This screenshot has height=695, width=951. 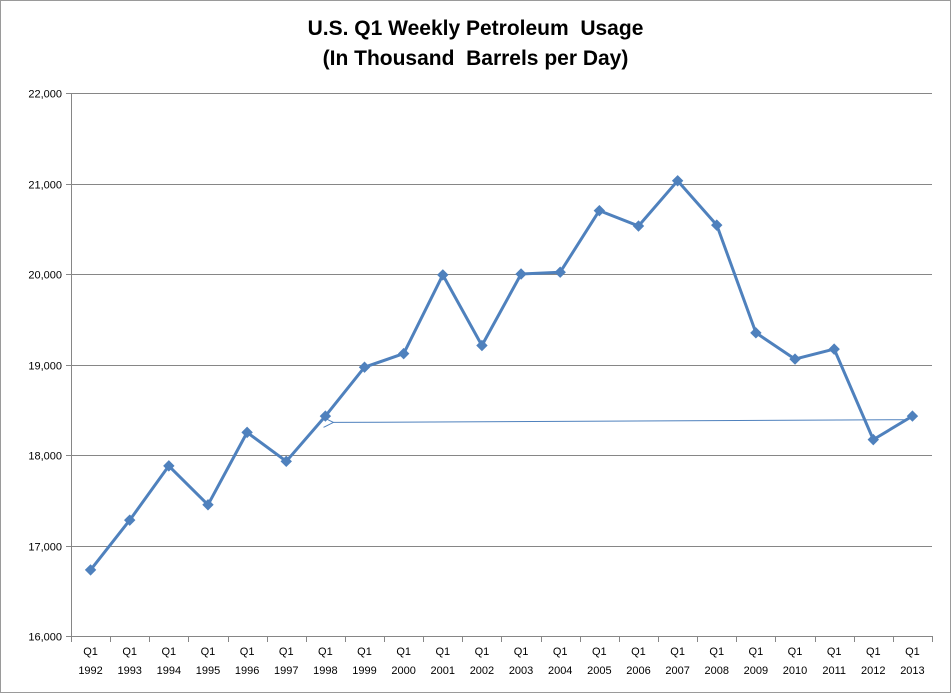 I want to click on chart-title-line-2: (In Thousand Barrels per Day), so click(x=475, y=58).